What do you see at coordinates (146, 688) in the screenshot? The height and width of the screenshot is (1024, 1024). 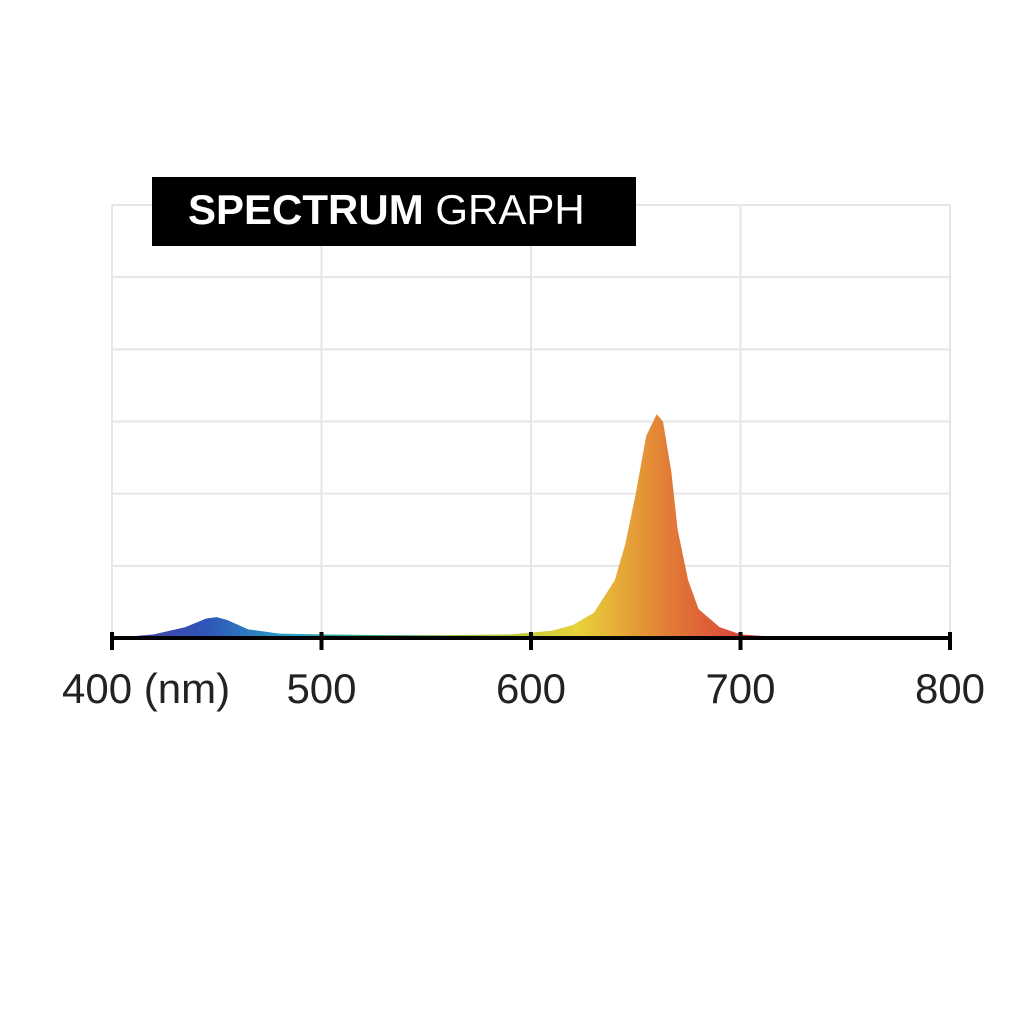 I see `x-tick-label: 400 (nm)` at bounding box center [146, 688].